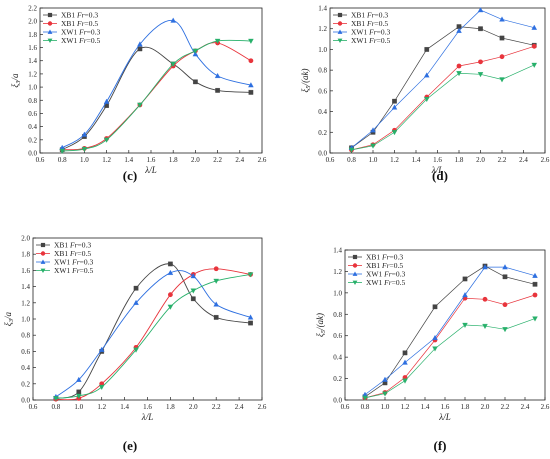 The width and height of the screenshot is (550, 459). What do you see at coordinates (130, 175) in the screenshot?
I see `panel-label: (c)` at bounding box center [130, 175].